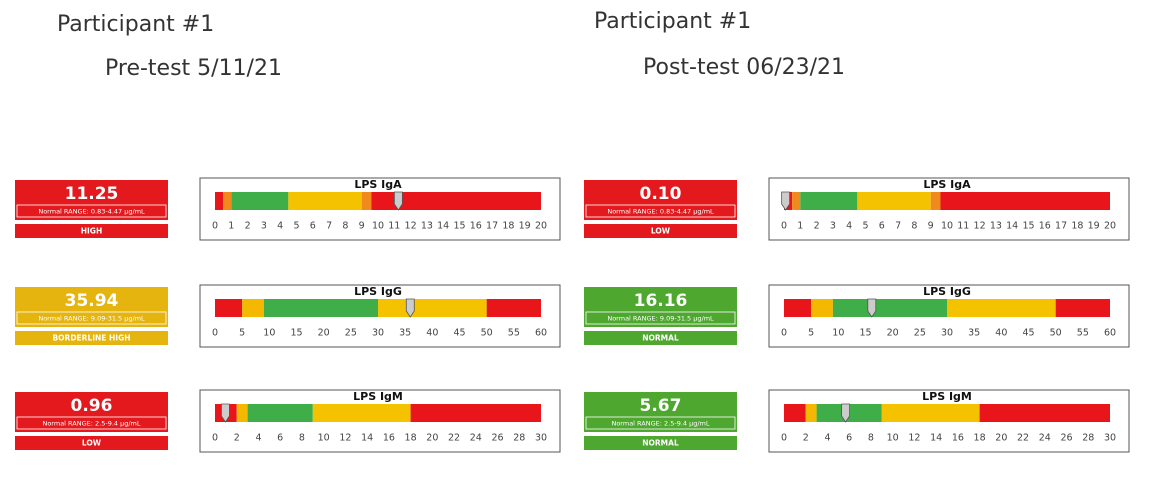 This screenshot has height=492, width=1157. What do you see at coordinates (351, 333) in the screenshot?
I see `gauge-tick-label: 25` at bounding box center [351, 333].